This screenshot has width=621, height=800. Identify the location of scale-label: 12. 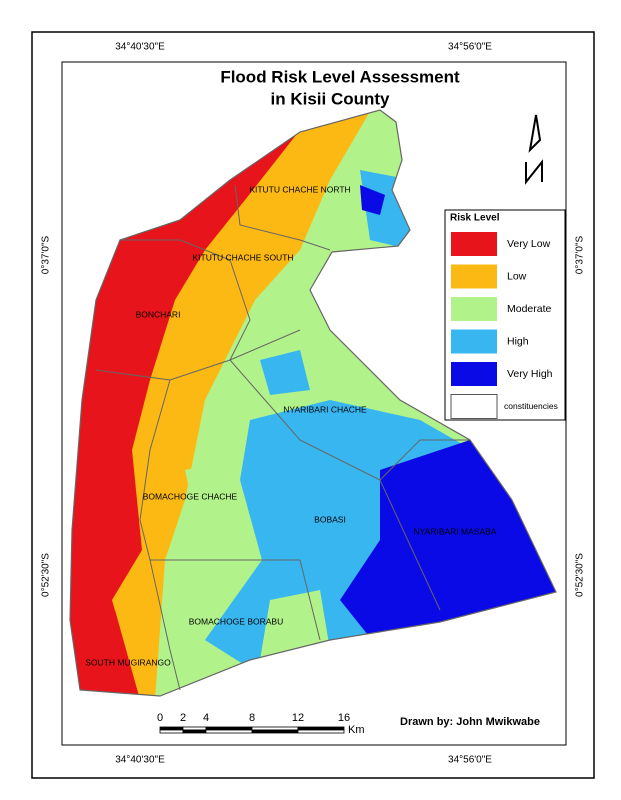
(298, 718).